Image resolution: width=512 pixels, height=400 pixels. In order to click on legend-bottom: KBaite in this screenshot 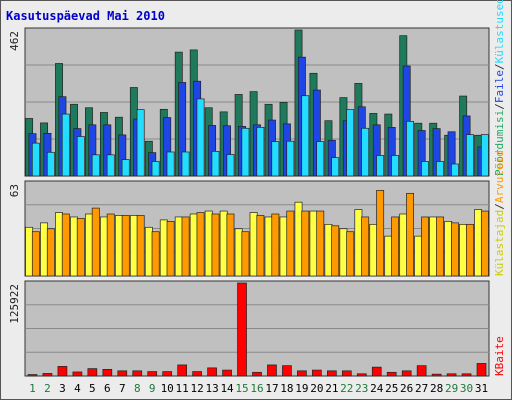, I will do `click(499, 356)`.